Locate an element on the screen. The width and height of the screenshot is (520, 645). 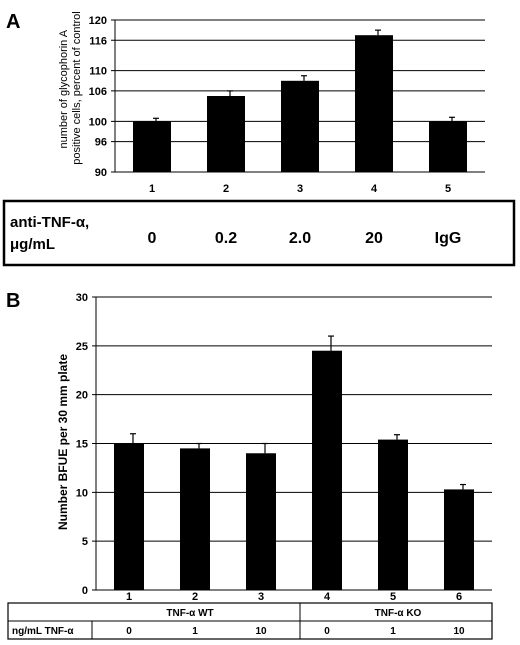
y-tick-label: 96 is located at coordinates (101, 143).